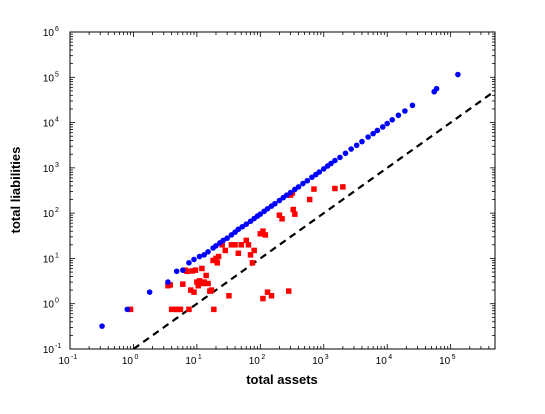 The height and width of the screenshot is (414, 545). Describe the element at coordinates (15, 190) in the screenshot. I see `y-axis-title: total liabilities` at that location.